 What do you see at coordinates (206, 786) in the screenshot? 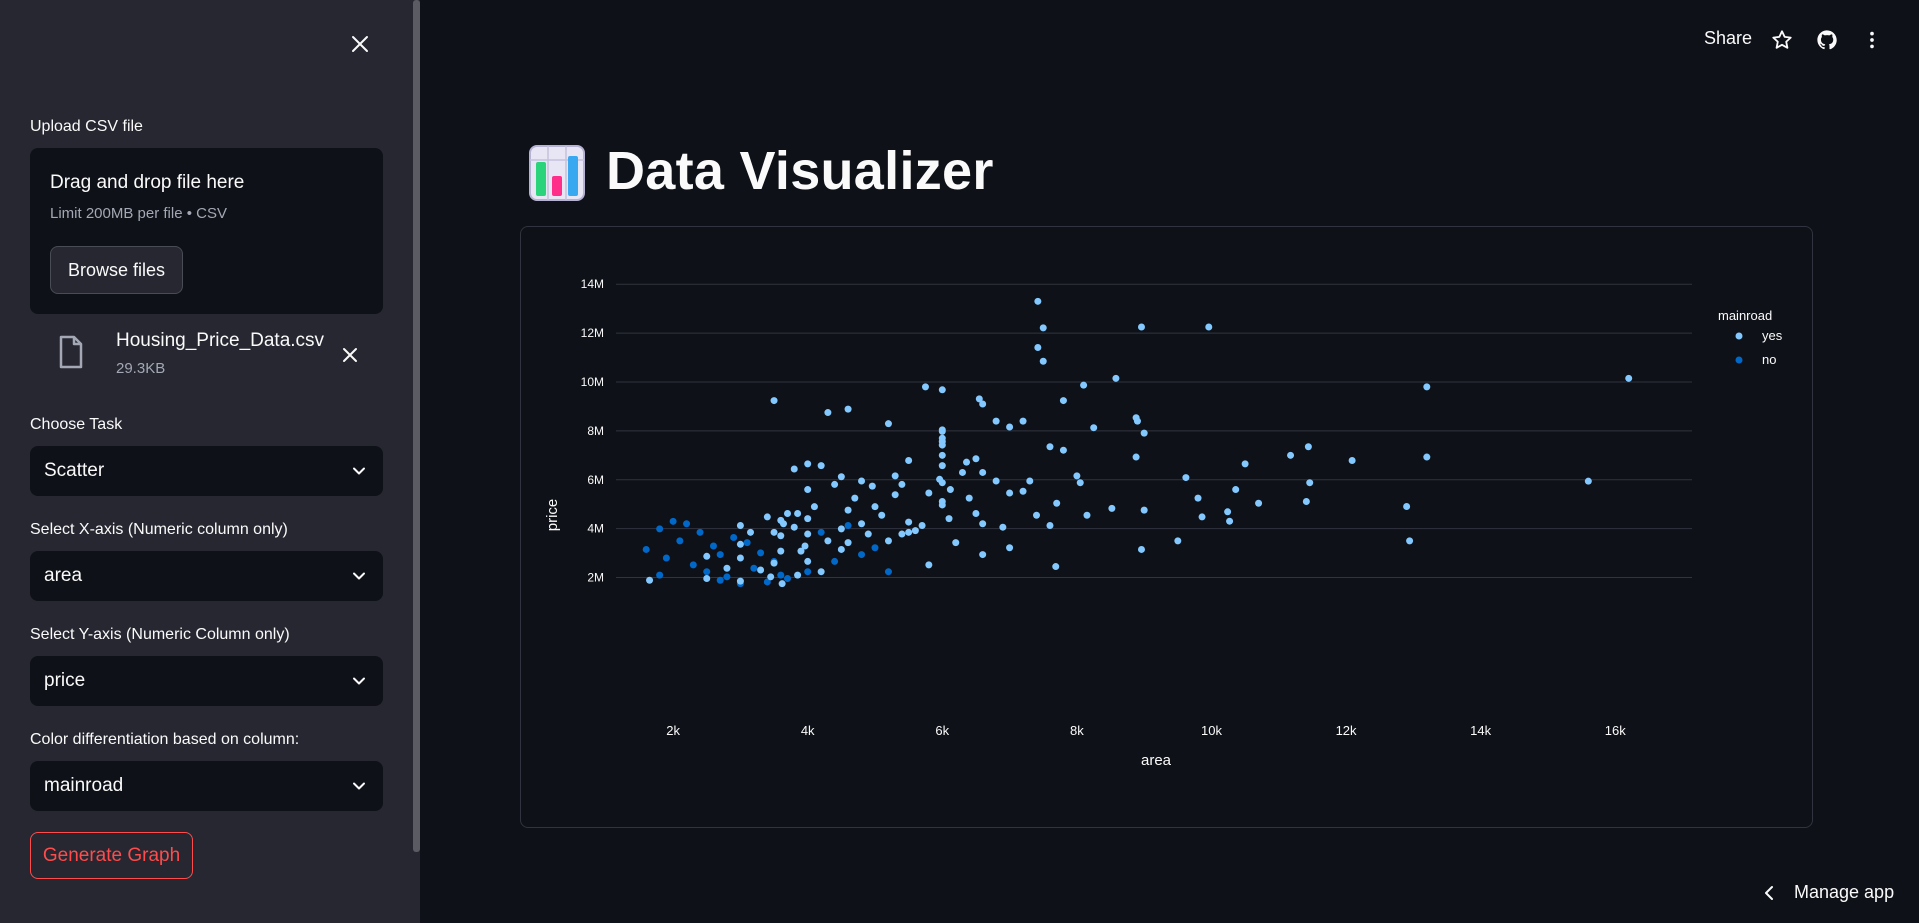
I see `color-column-select: mainroad` at bounding box center [206, 786].